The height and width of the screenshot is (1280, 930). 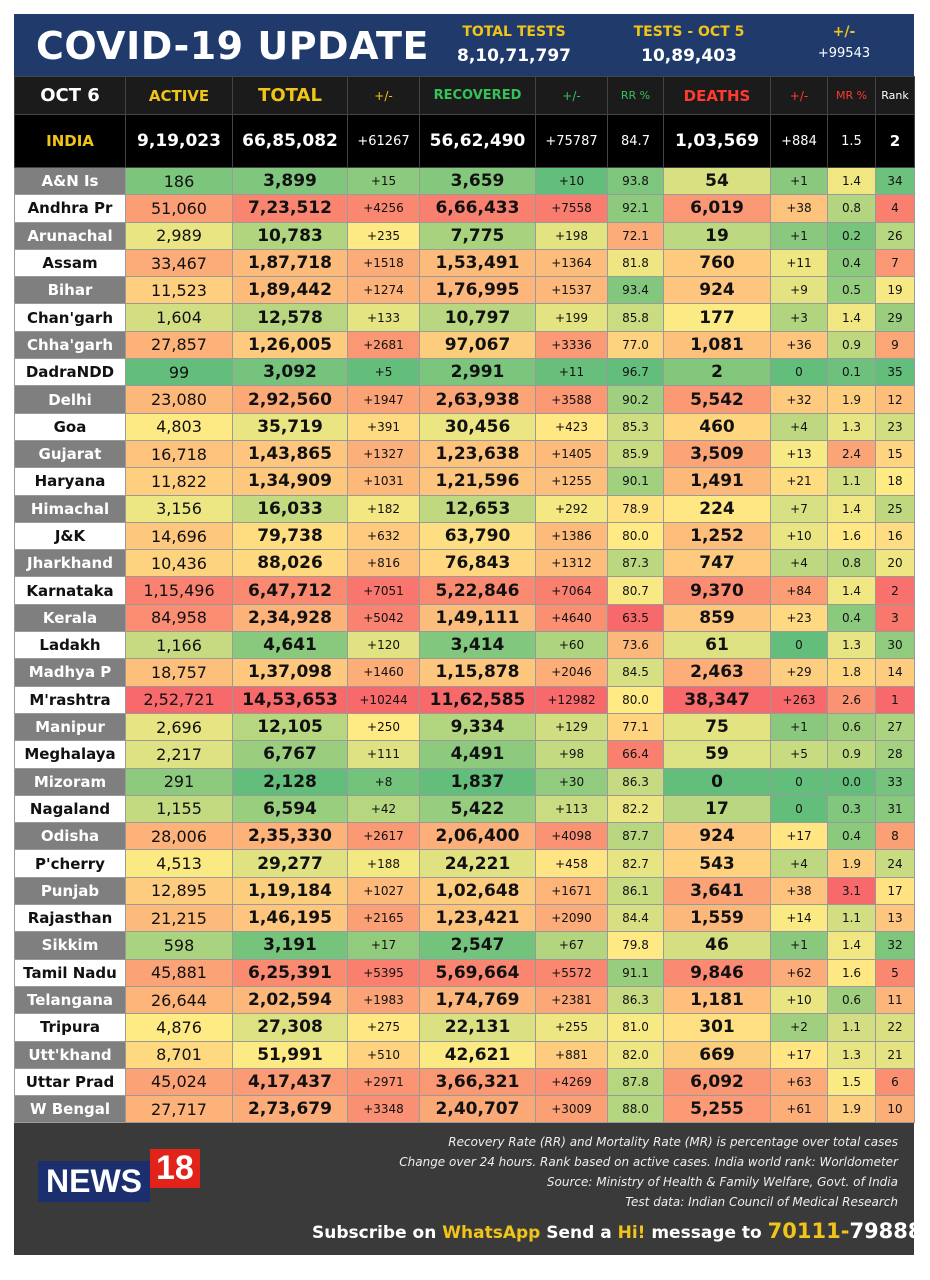 What do you see at coordinates (383, 536) in the screenshot?
I see `total-change: +632` at bounding box center [383, 536].